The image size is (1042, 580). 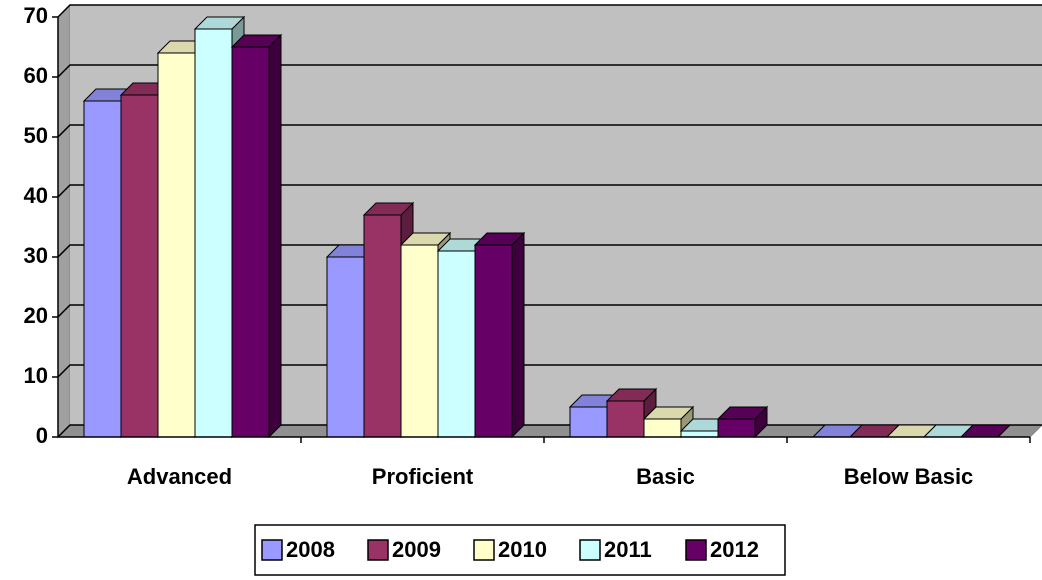 What do you see at coordinates (36, 75) in the screenshot?
I see `y-tick-label: 60` at bounding box center [36, 75].